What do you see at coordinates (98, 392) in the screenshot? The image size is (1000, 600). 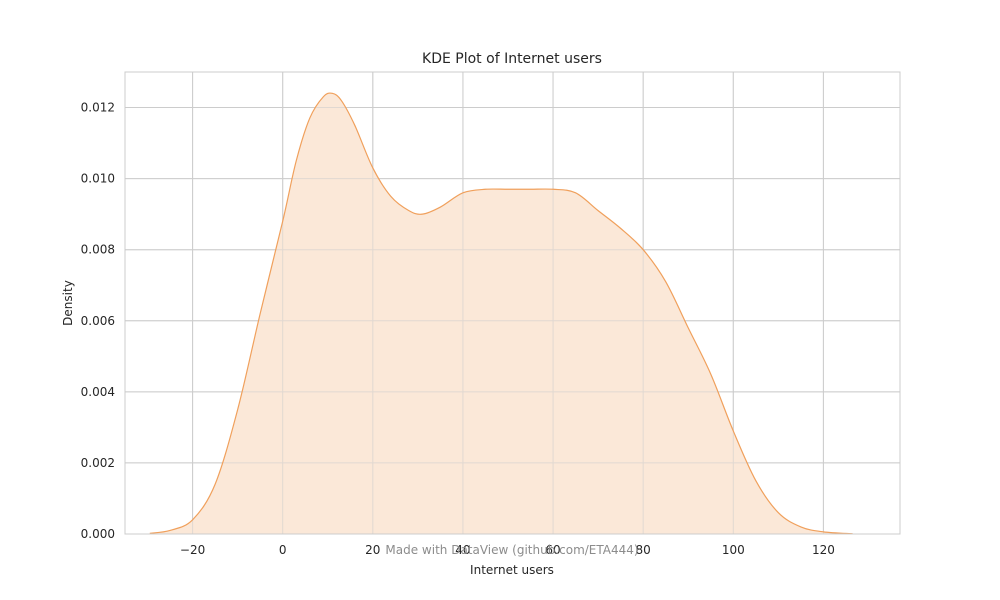 I see `y-tick-label: 0.004` at bounding box center [98, 392].